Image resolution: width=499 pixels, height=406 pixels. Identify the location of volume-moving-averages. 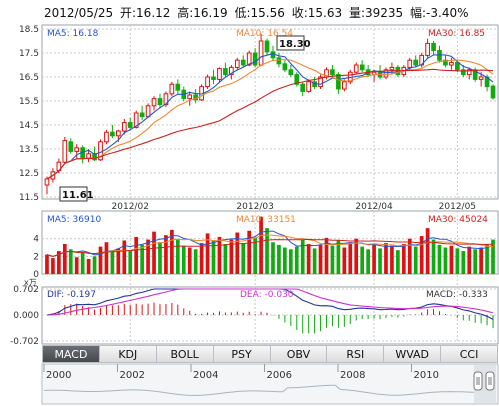
(270, 243).